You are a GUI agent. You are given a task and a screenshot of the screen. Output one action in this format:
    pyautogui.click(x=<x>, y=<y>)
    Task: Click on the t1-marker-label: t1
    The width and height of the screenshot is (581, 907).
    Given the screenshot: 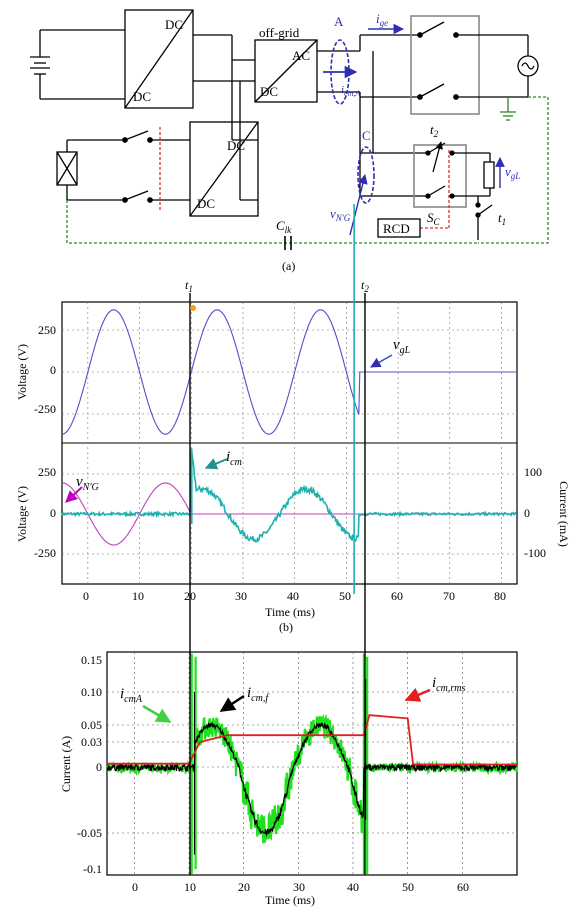 What is the action you would take?
    pyautogui.click(x=189, y=286)
    